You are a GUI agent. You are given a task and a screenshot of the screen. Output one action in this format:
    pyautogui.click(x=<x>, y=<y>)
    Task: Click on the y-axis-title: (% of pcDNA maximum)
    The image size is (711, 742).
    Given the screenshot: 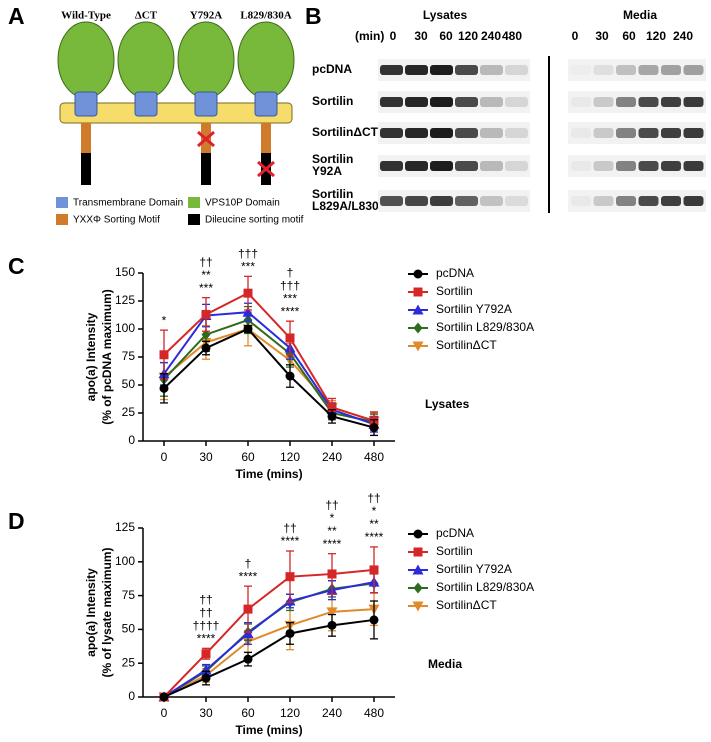 What is the action you would take?
    pyautogui.click(x=107, y=357)
    